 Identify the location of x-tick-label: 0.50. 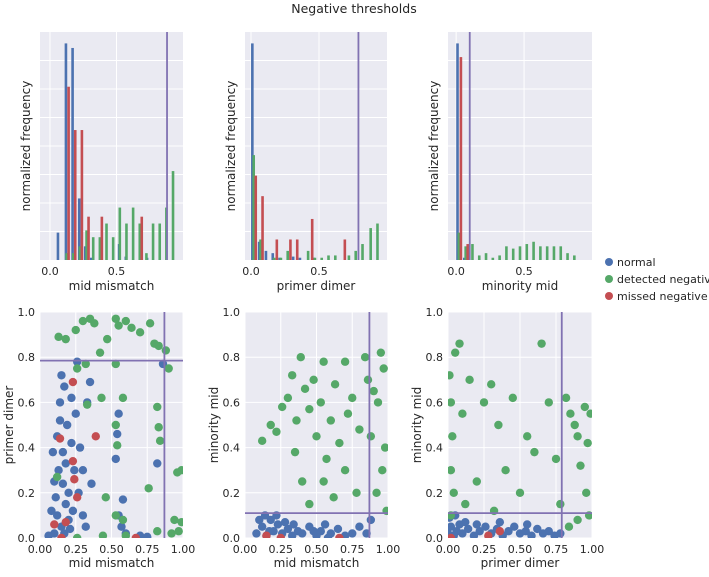
(316, 549).